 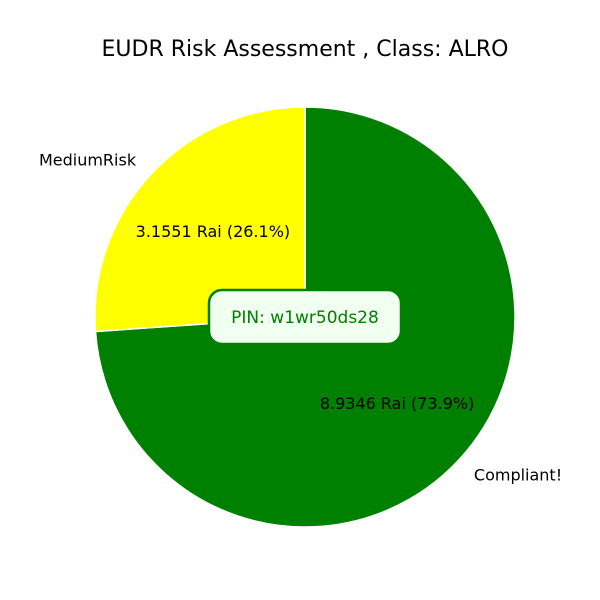 I want to click on pin-annotation: PIN: w1wr50ds28, so click(x=305, y=317).